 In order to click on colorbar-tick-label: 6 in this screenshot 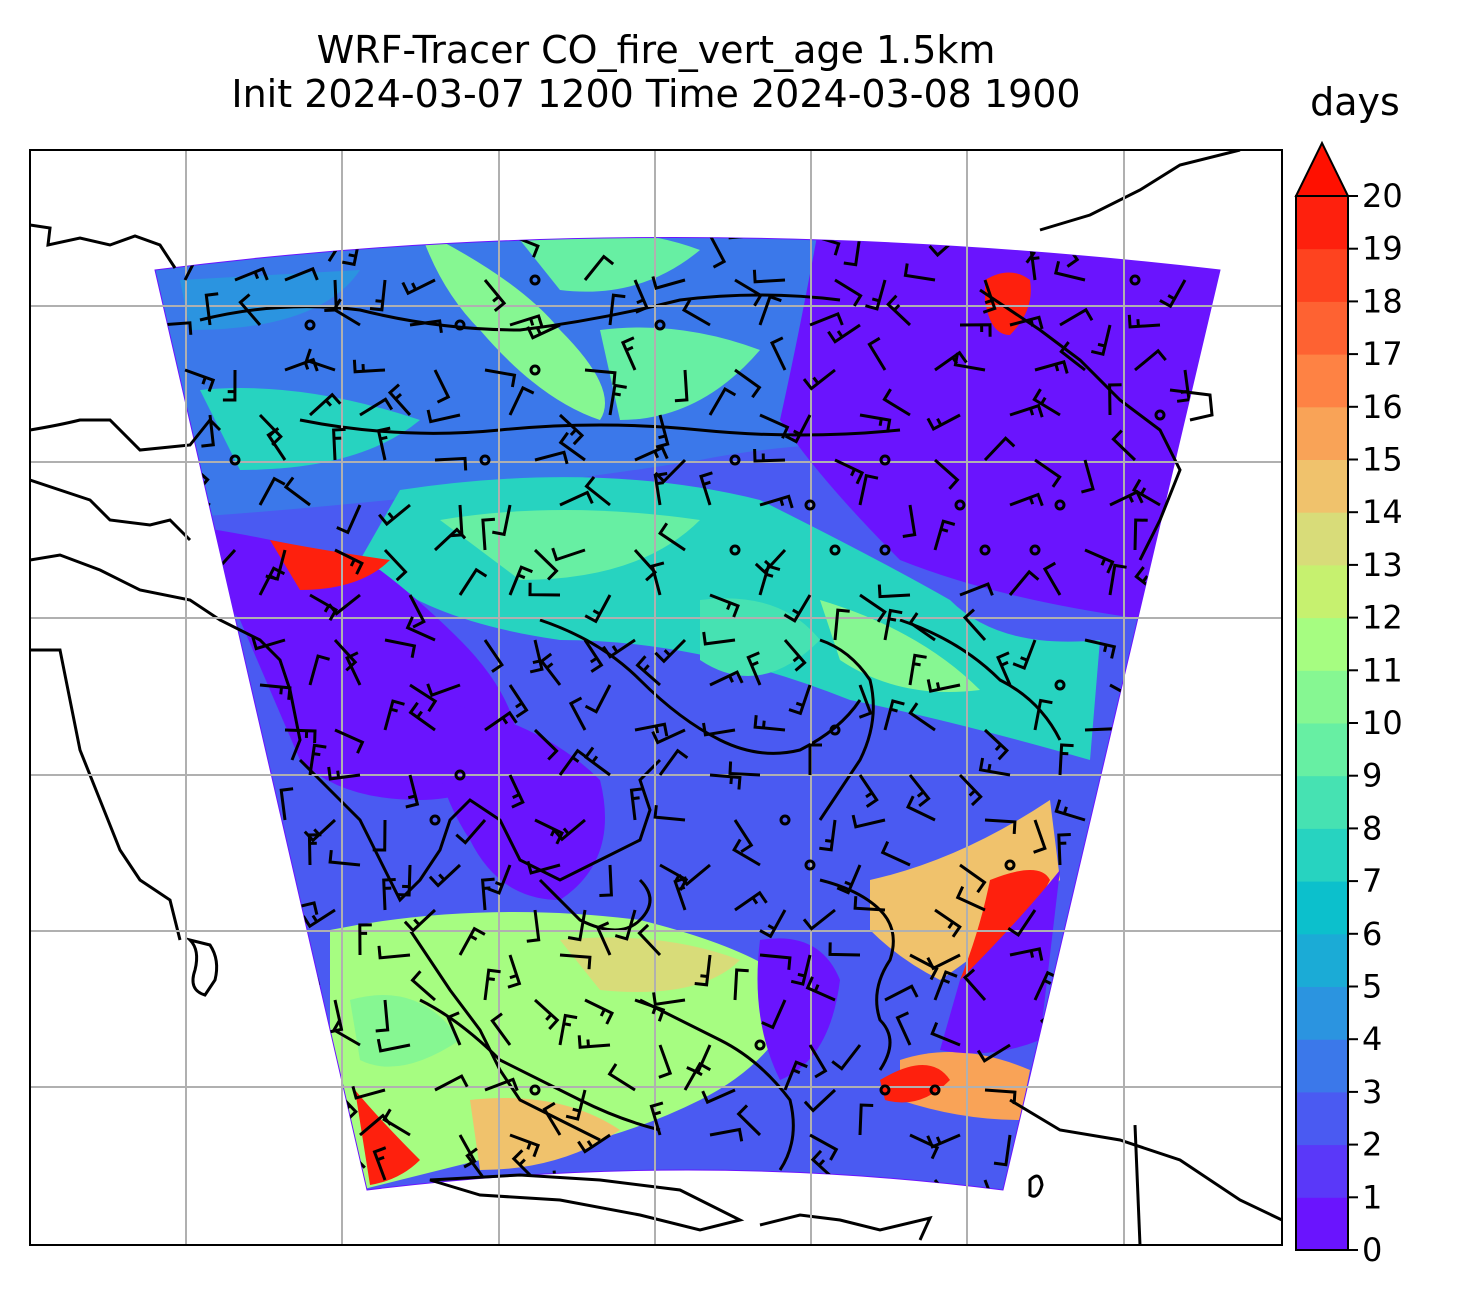, I will do `click(1372, 934)`.